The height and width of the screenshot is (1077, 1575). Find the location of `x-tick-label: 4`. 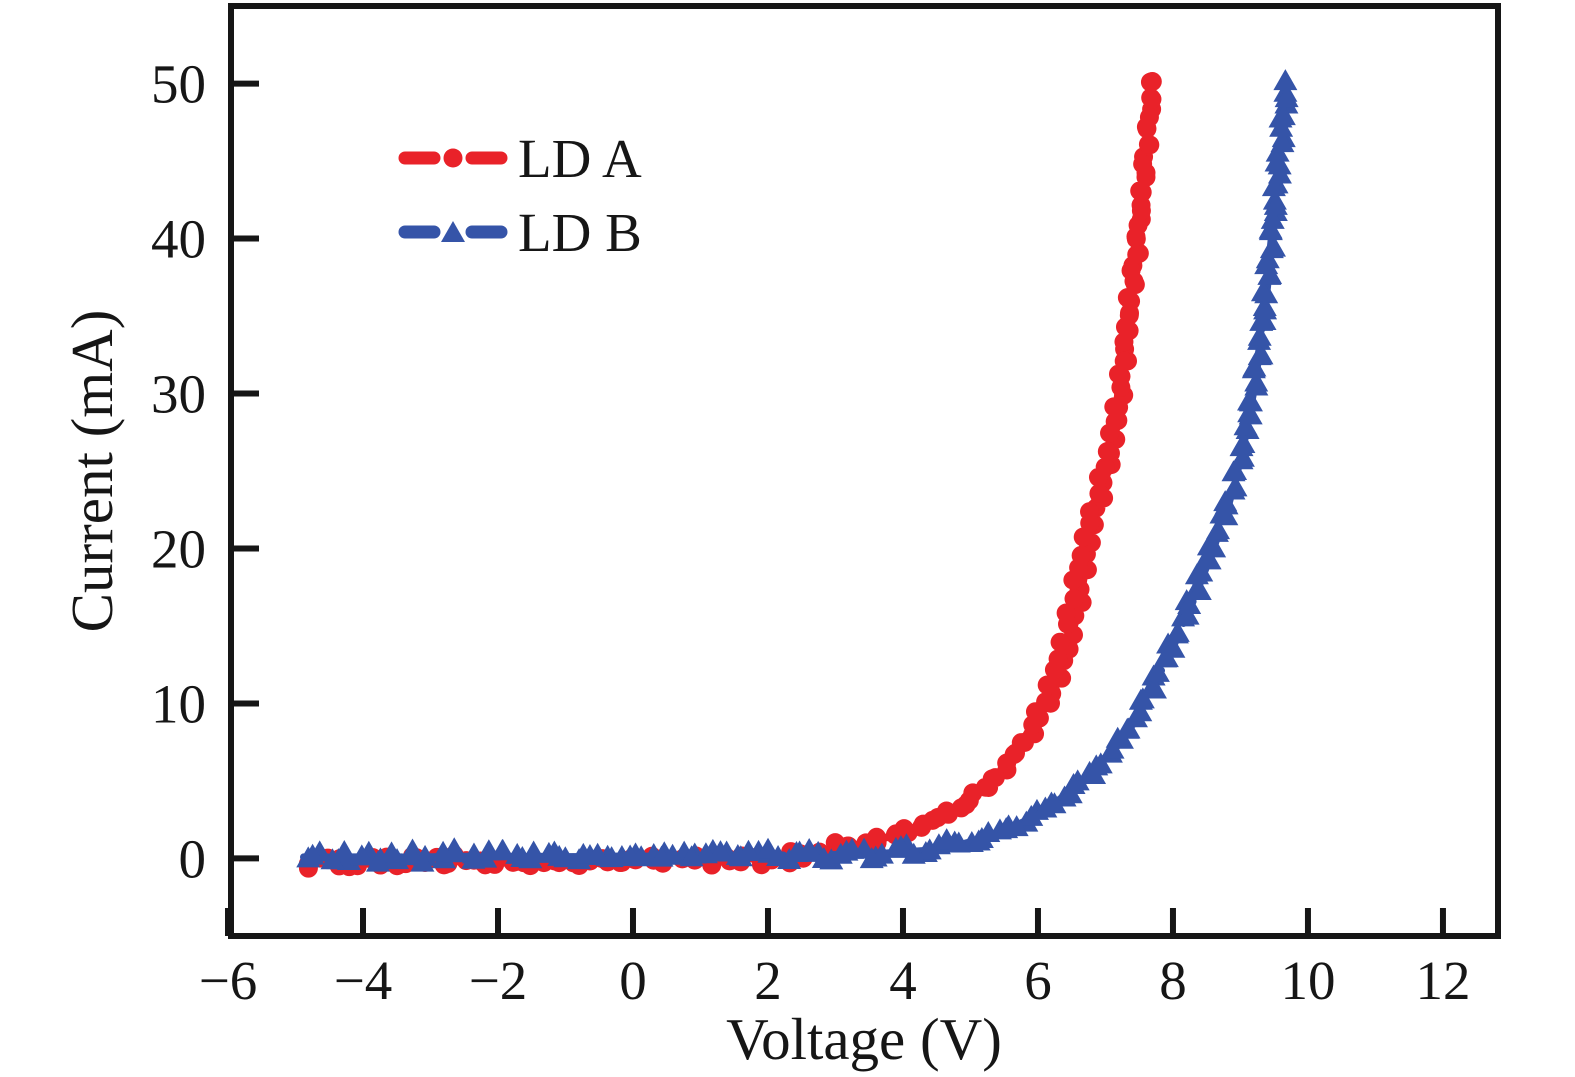

x-tick-label: 4 is located at coordinates (903, 980).